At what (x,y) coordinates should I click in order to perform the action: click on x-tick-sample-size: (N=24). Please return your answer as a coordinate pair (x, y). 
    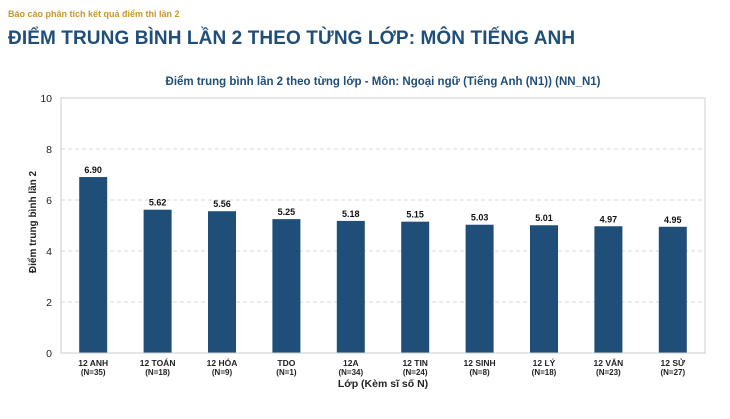
    Looking at the image, I should click on (415, 372).